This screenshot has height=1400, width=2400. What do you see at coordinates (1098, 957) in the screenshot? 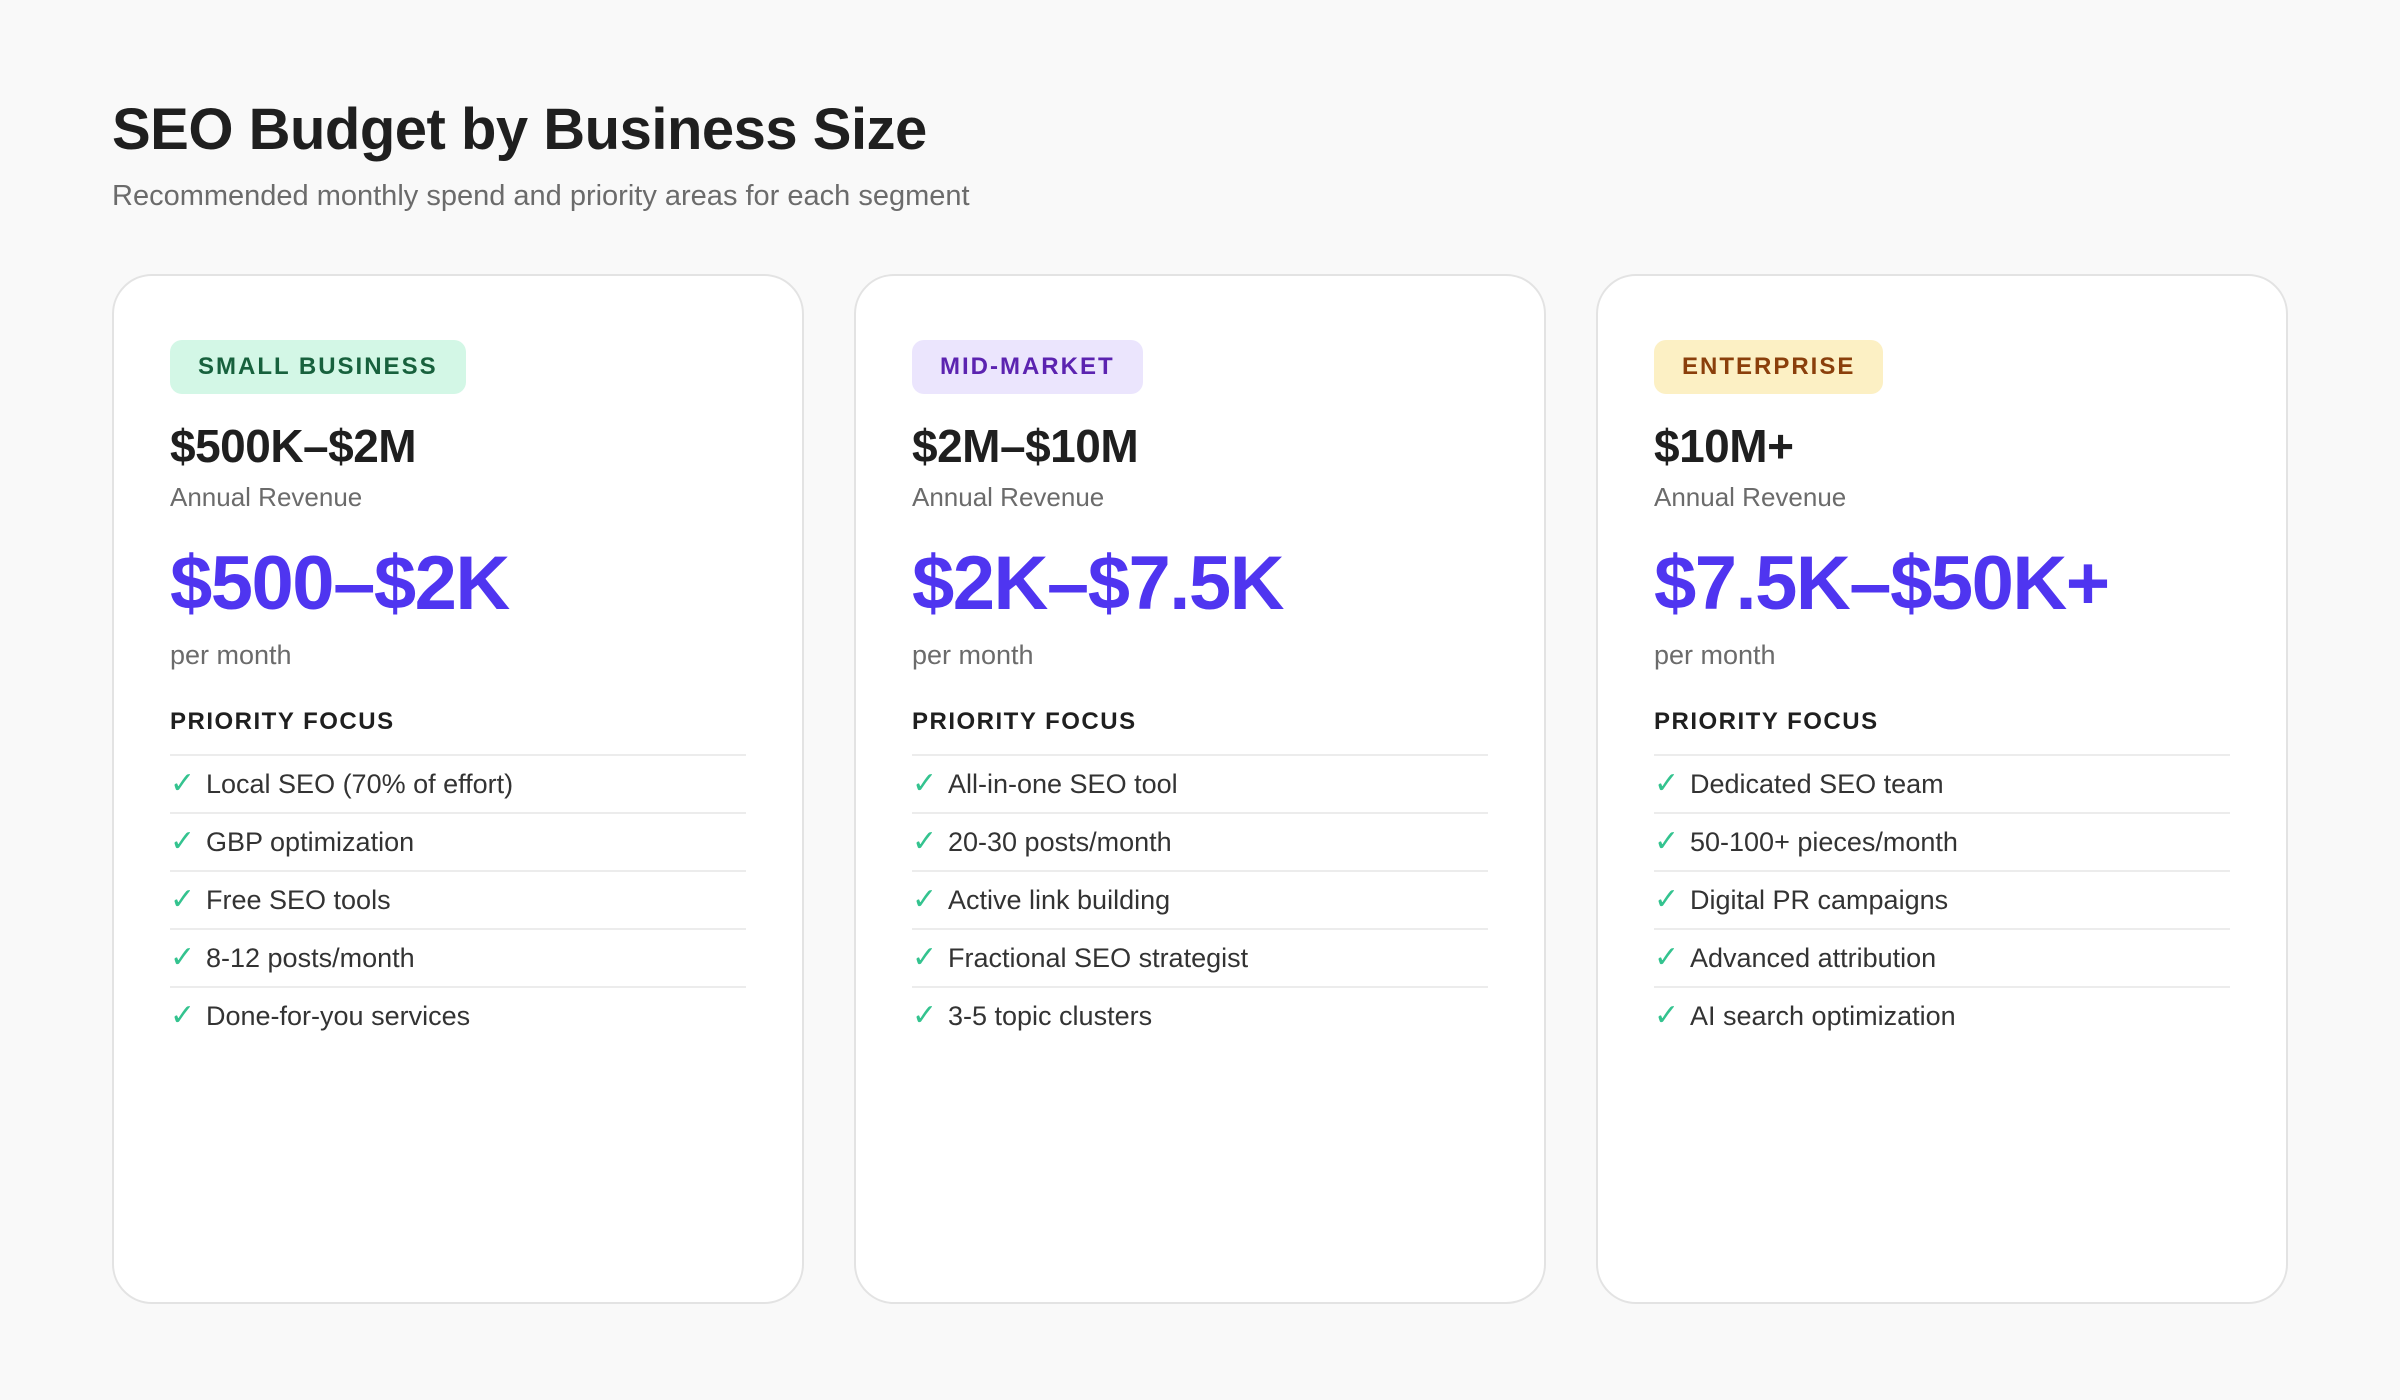
I see `list-item-label: Fractional SEO strategist` at bounding box center [1098, 957].